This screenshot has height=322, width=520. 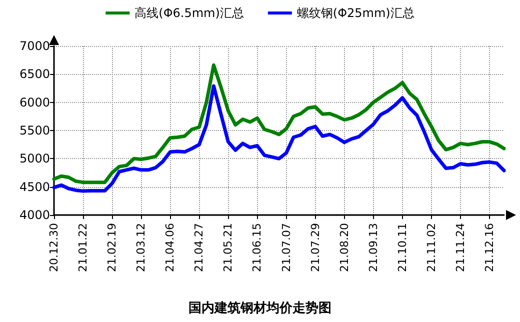 What do you see at coordinates (286, 247) in the screenshot?
I see `x-tick-label: 21.07.07` at bounding box center [286, 247].